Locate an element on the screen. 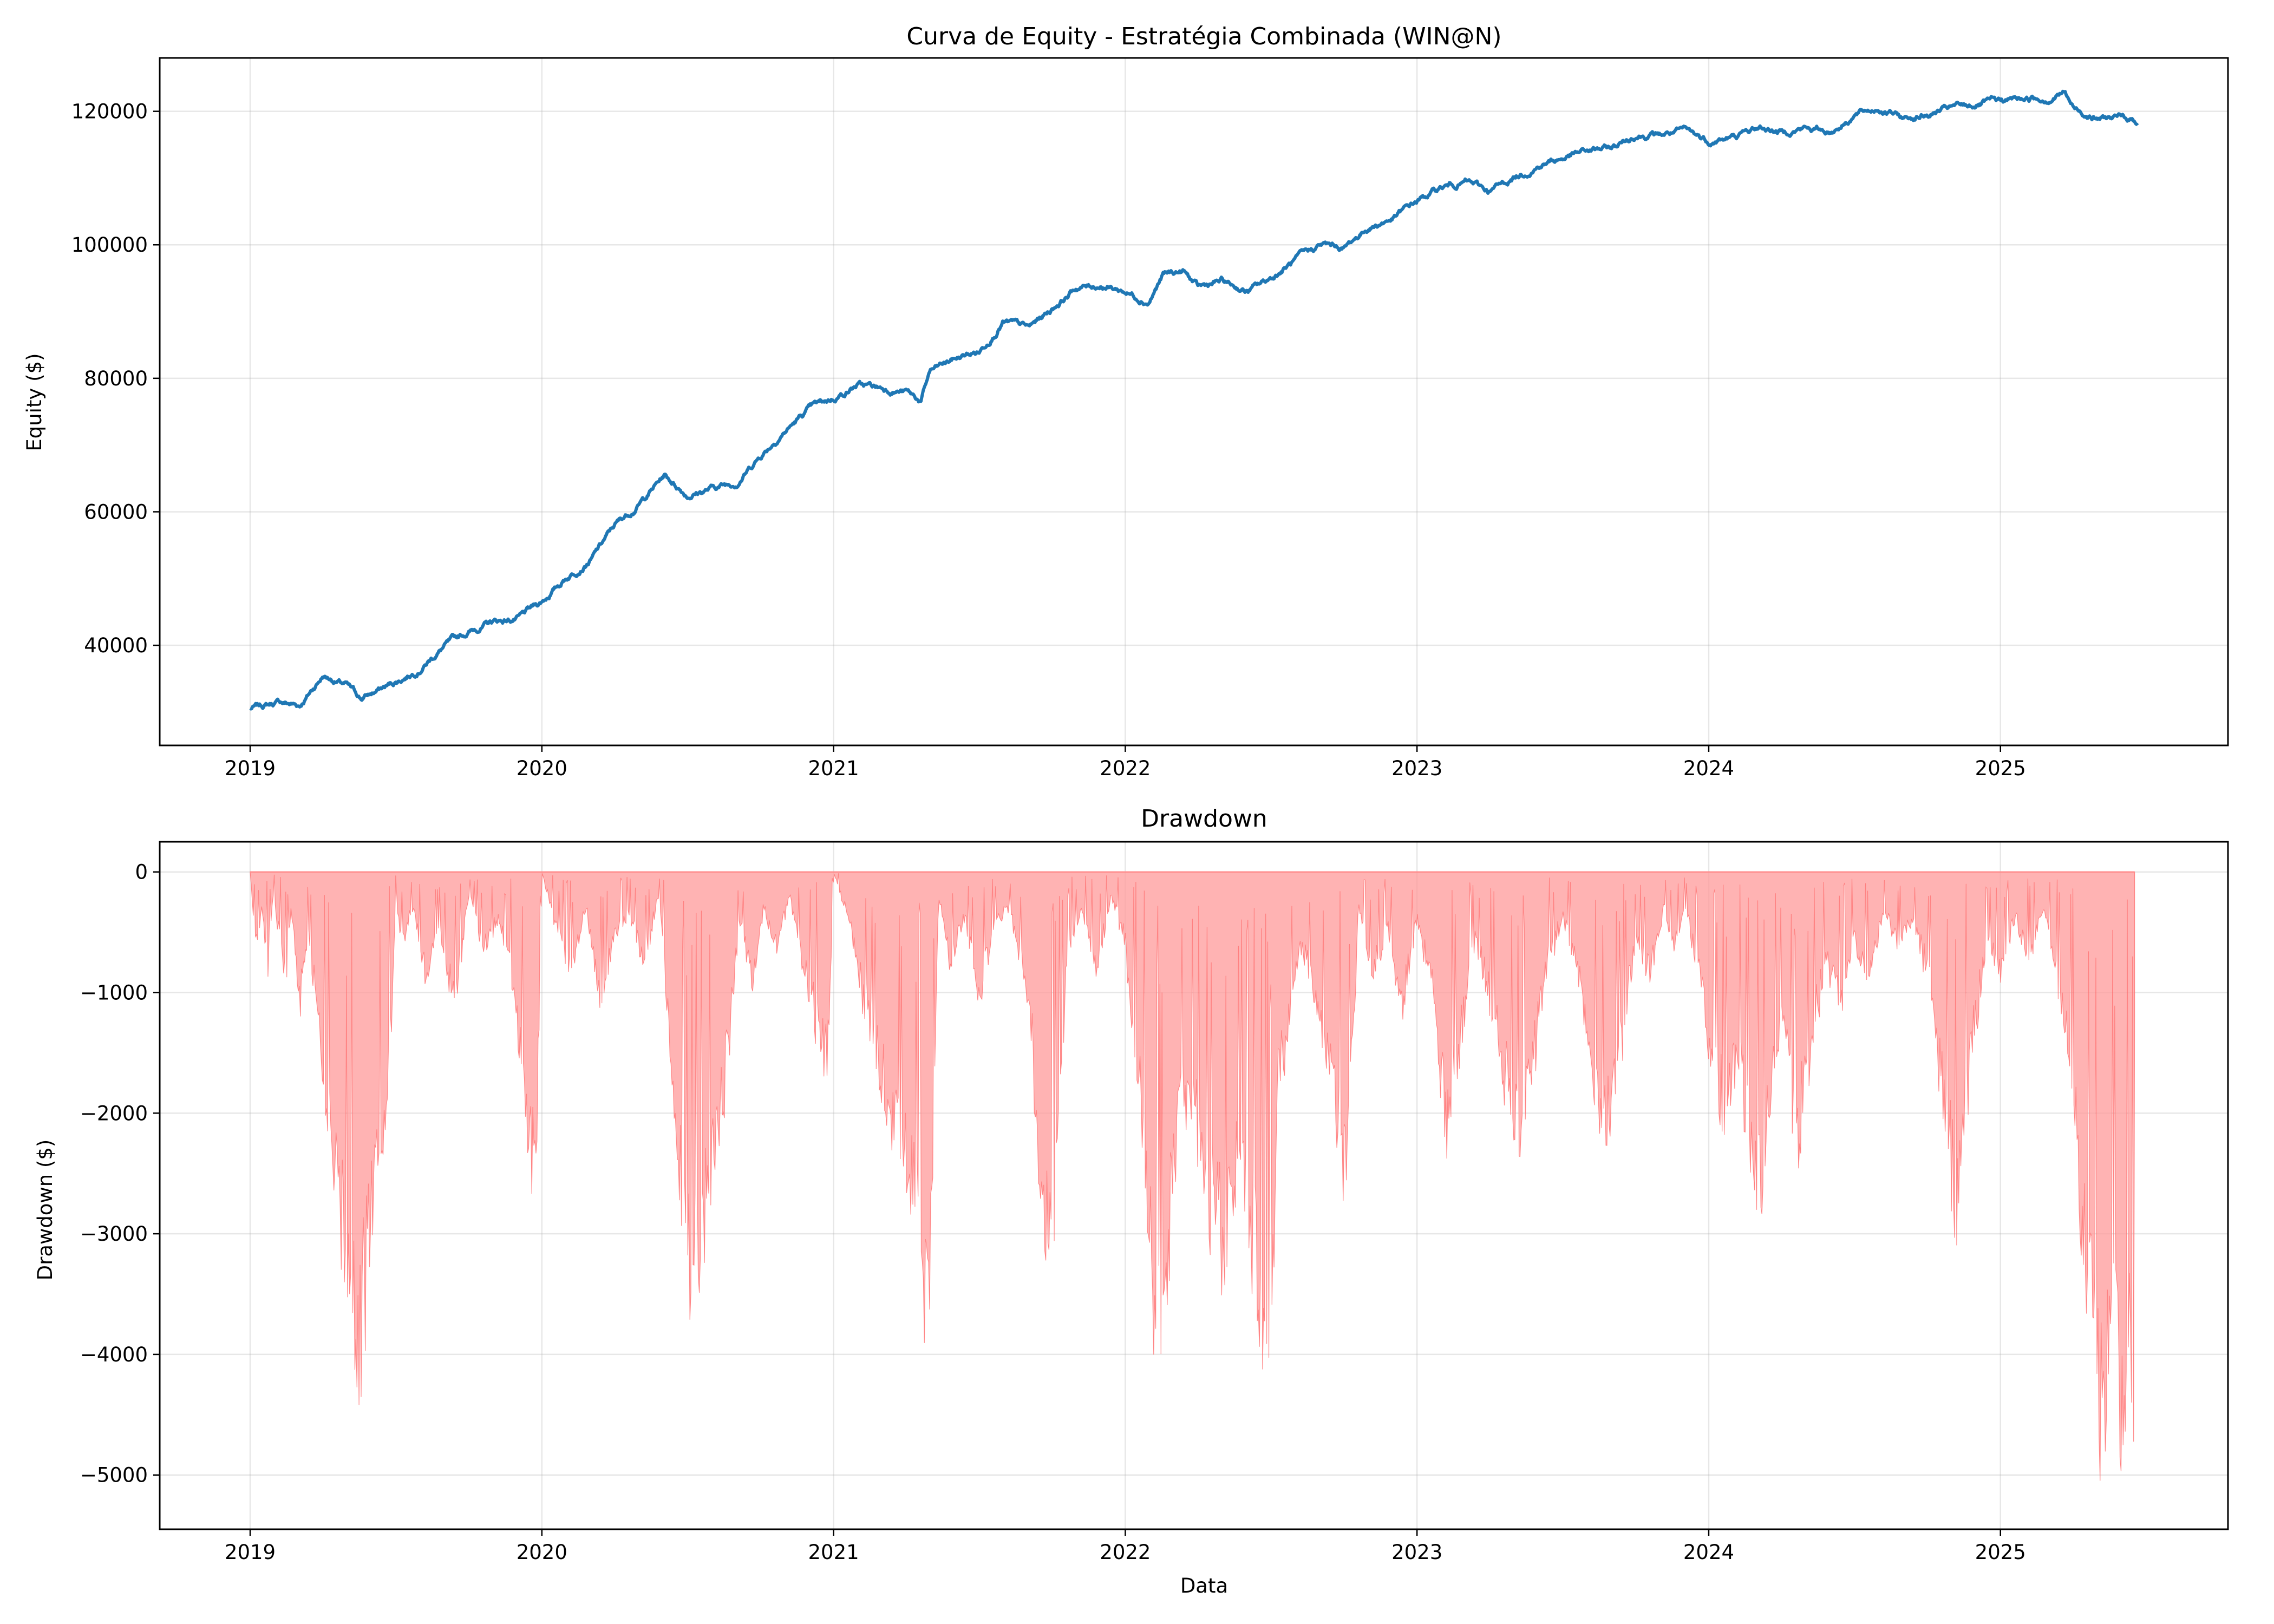 The height and width of the screenshot is (1624, 2274). equity-x-tick-label: 2024 is located at coordinates (1709, 768).